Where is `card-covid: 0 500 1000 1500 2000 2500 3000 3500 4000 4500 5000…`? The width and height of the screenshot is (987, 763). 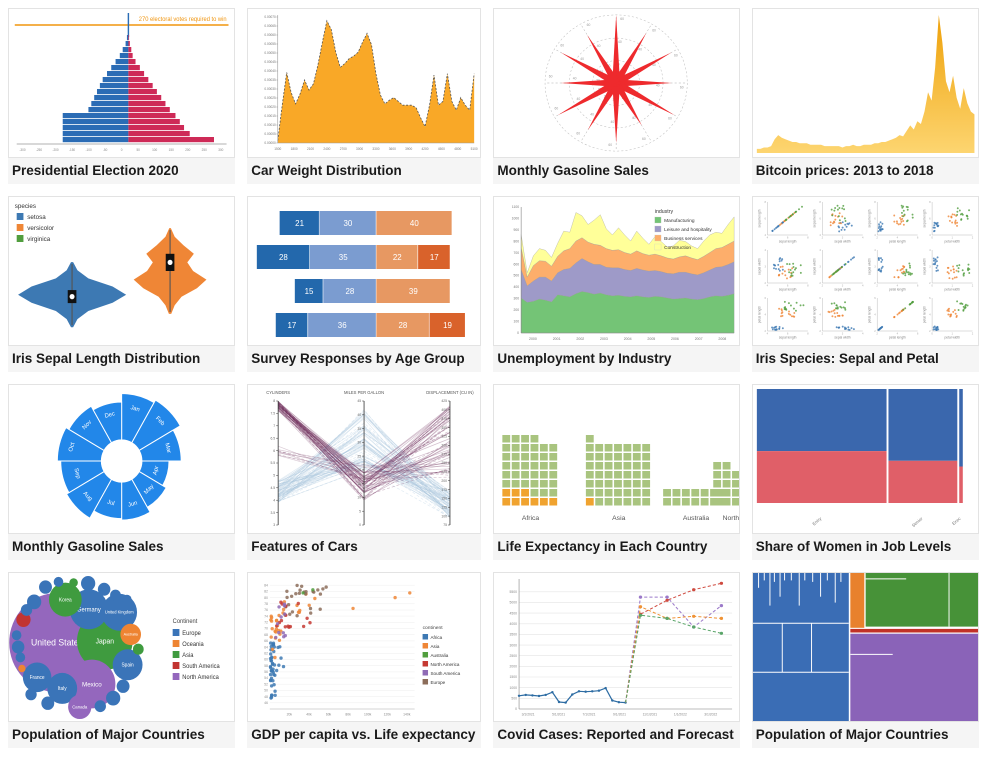
card-covid: 0 500 1000 1500 2000 2500 3000 3500 4000 4500 5000… is located at coordinates (616, 660).